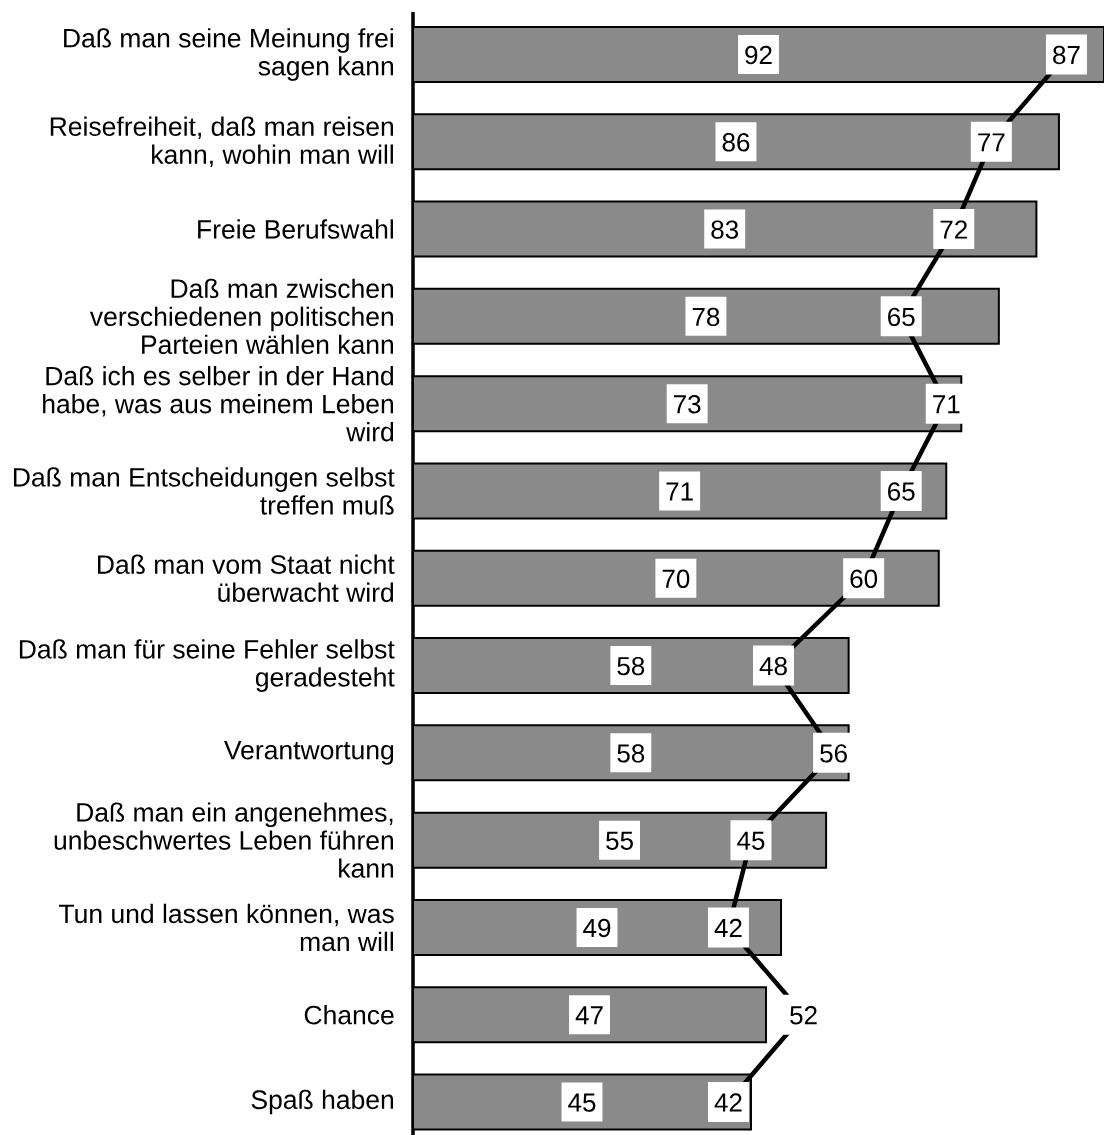 The height and width of the screenshot is (1135, 1104). Describe the element at coordinates (725, 229) in the screenshot. I see `data-label: 83` at that location.